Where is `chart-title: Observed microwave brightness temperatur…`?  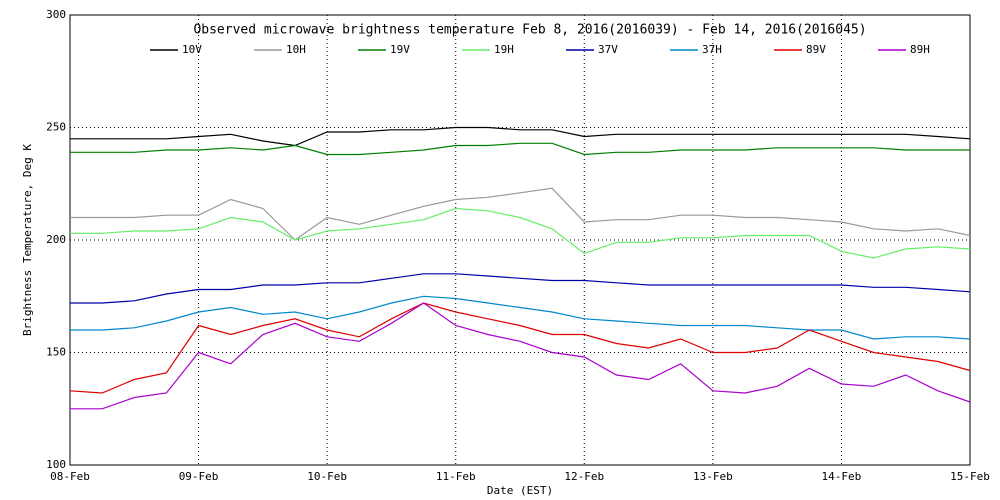
chart-title: Observed microwave brightness temperatur… is located at coordinates (529, 30).